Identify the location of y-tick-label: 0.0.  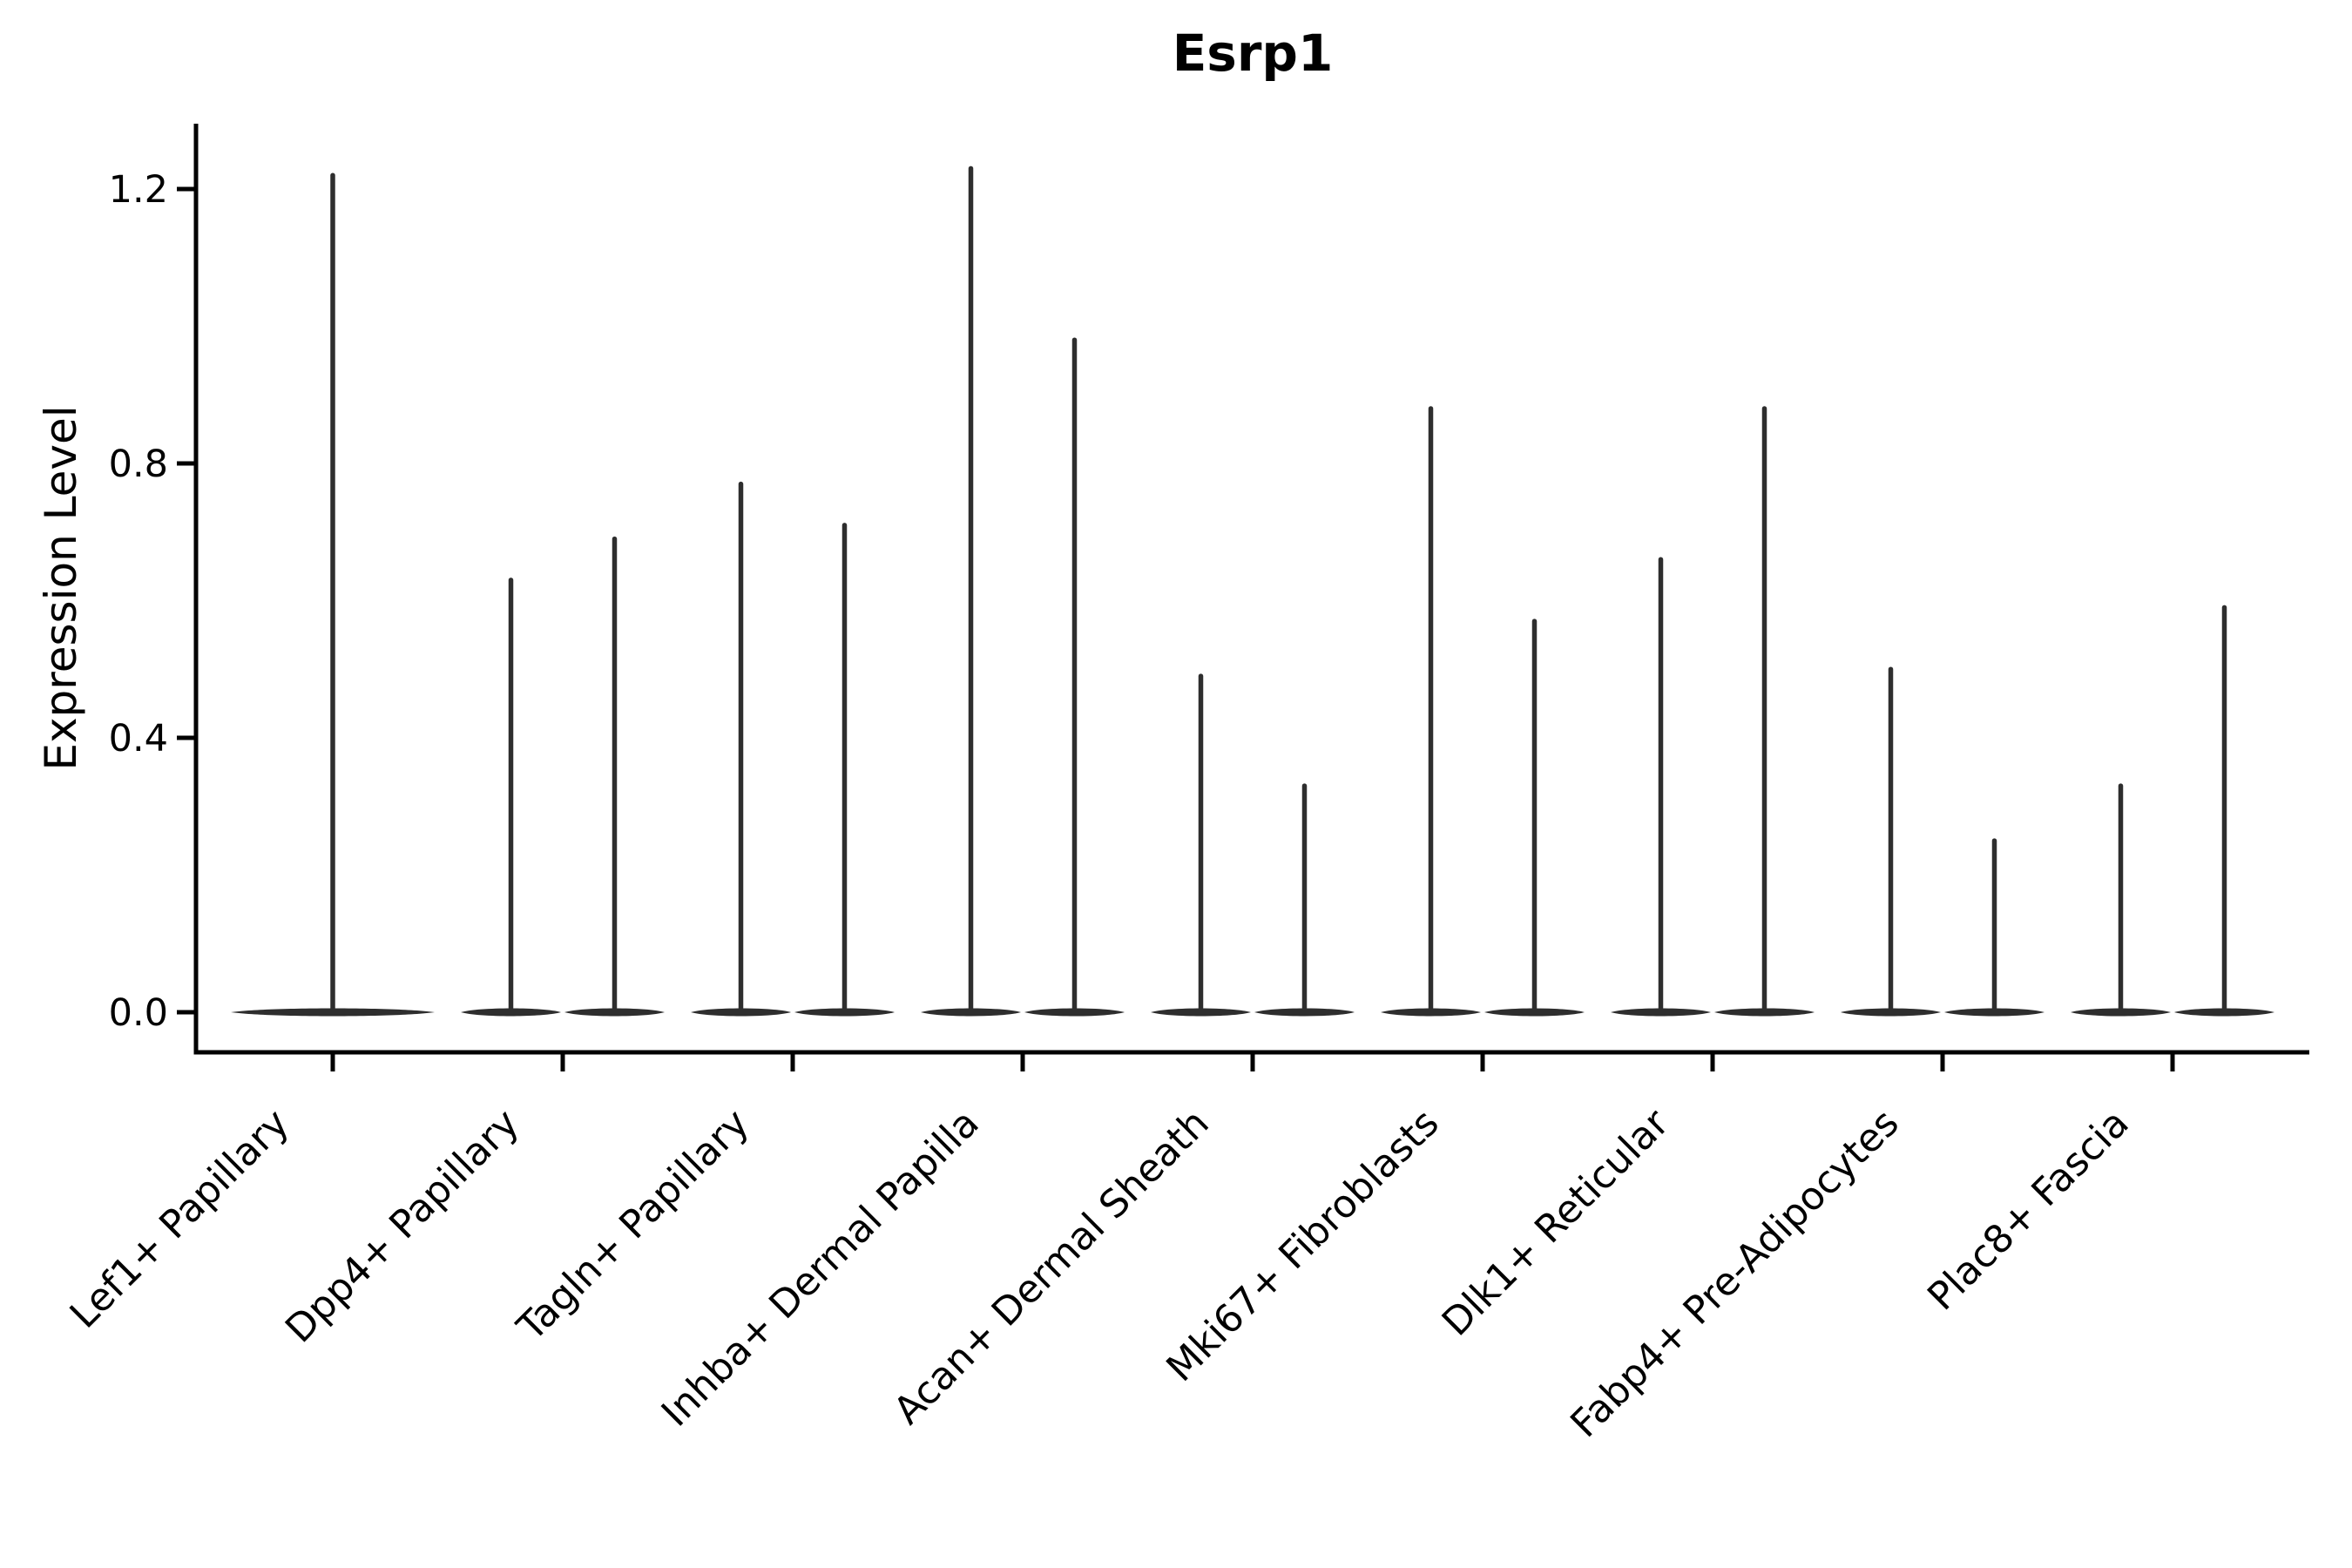
(138, 1013).